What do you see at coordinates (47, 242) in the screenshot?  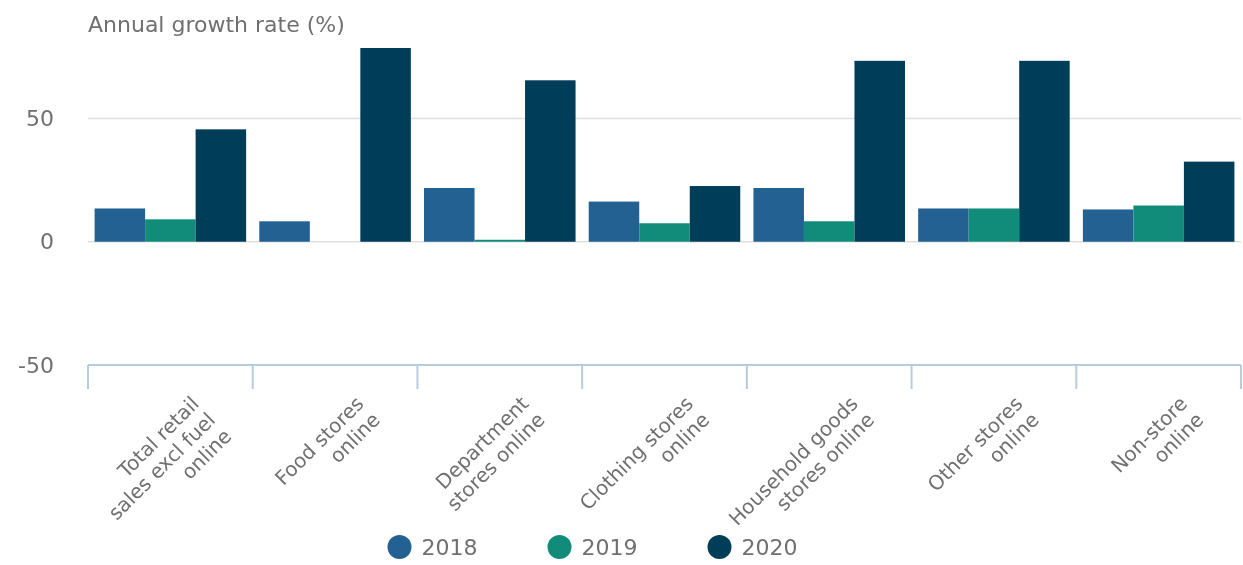 I see `y-tick-label: 0` at bounding box center [47, 242].